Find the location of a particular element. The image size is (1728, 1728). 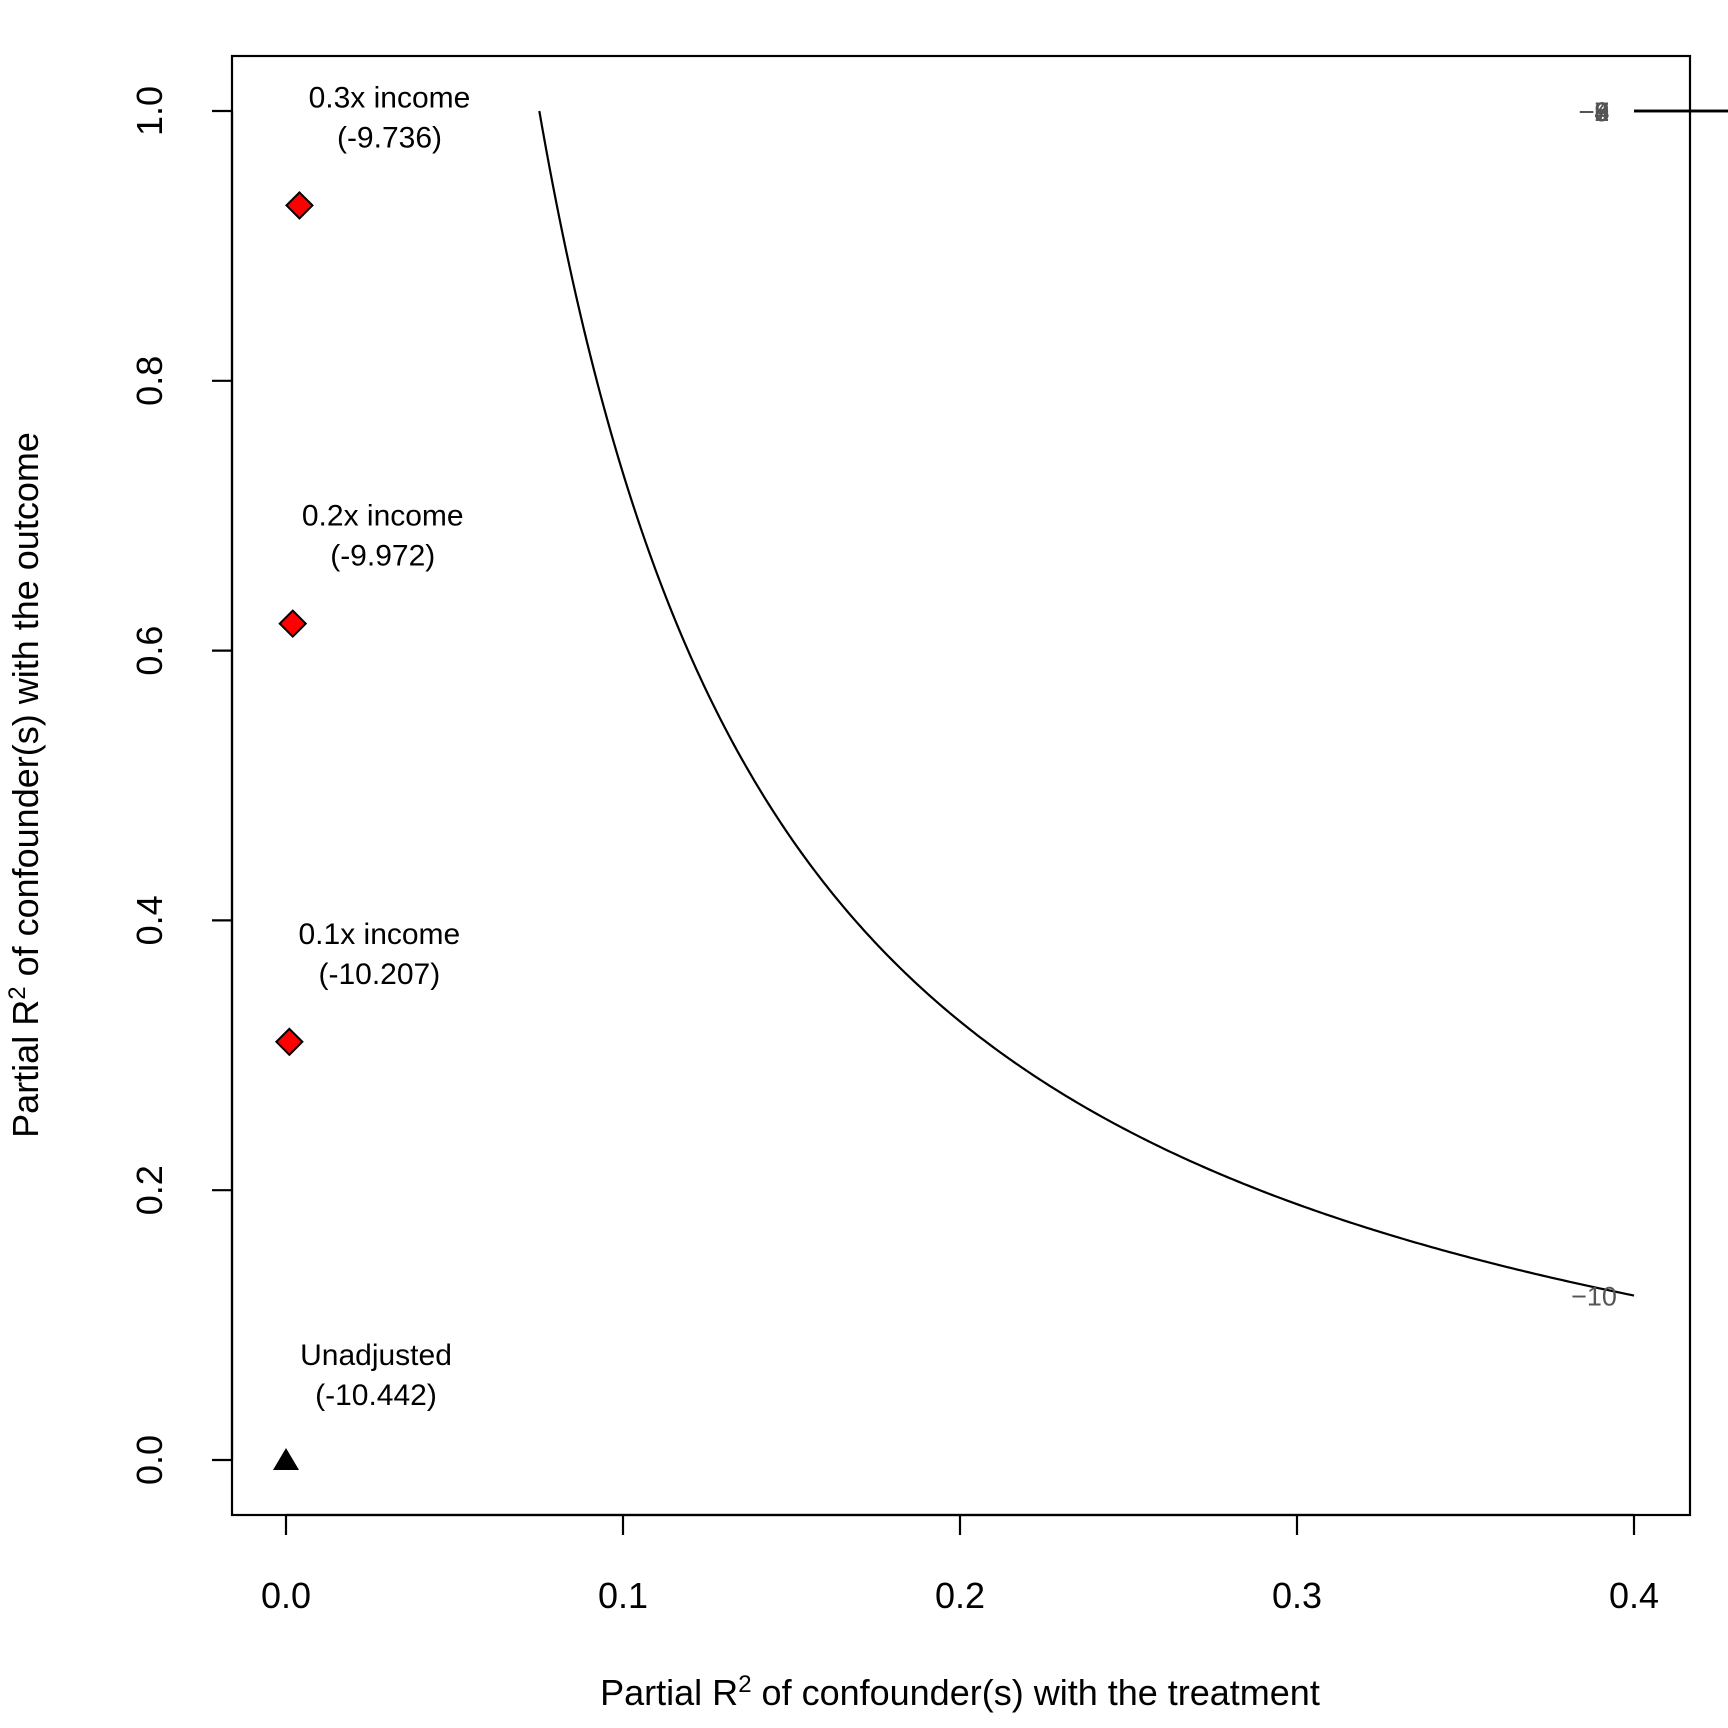

contour-label: −9 is located at coordinates (1594, 112).